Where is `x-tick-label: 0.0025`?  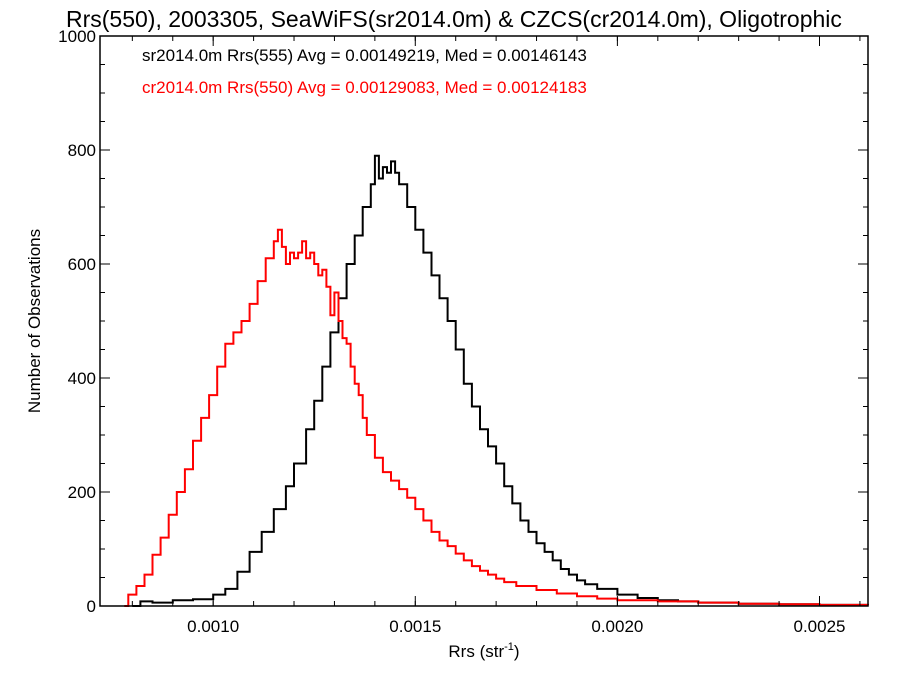
x-tick-label: 0.0025 is located at coordinates (819, 626).